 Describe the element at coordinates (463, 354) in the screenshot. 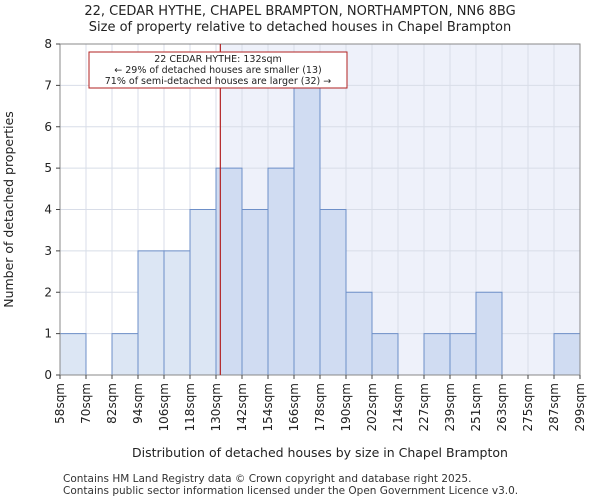

I see `bar-239sqm` at that location.